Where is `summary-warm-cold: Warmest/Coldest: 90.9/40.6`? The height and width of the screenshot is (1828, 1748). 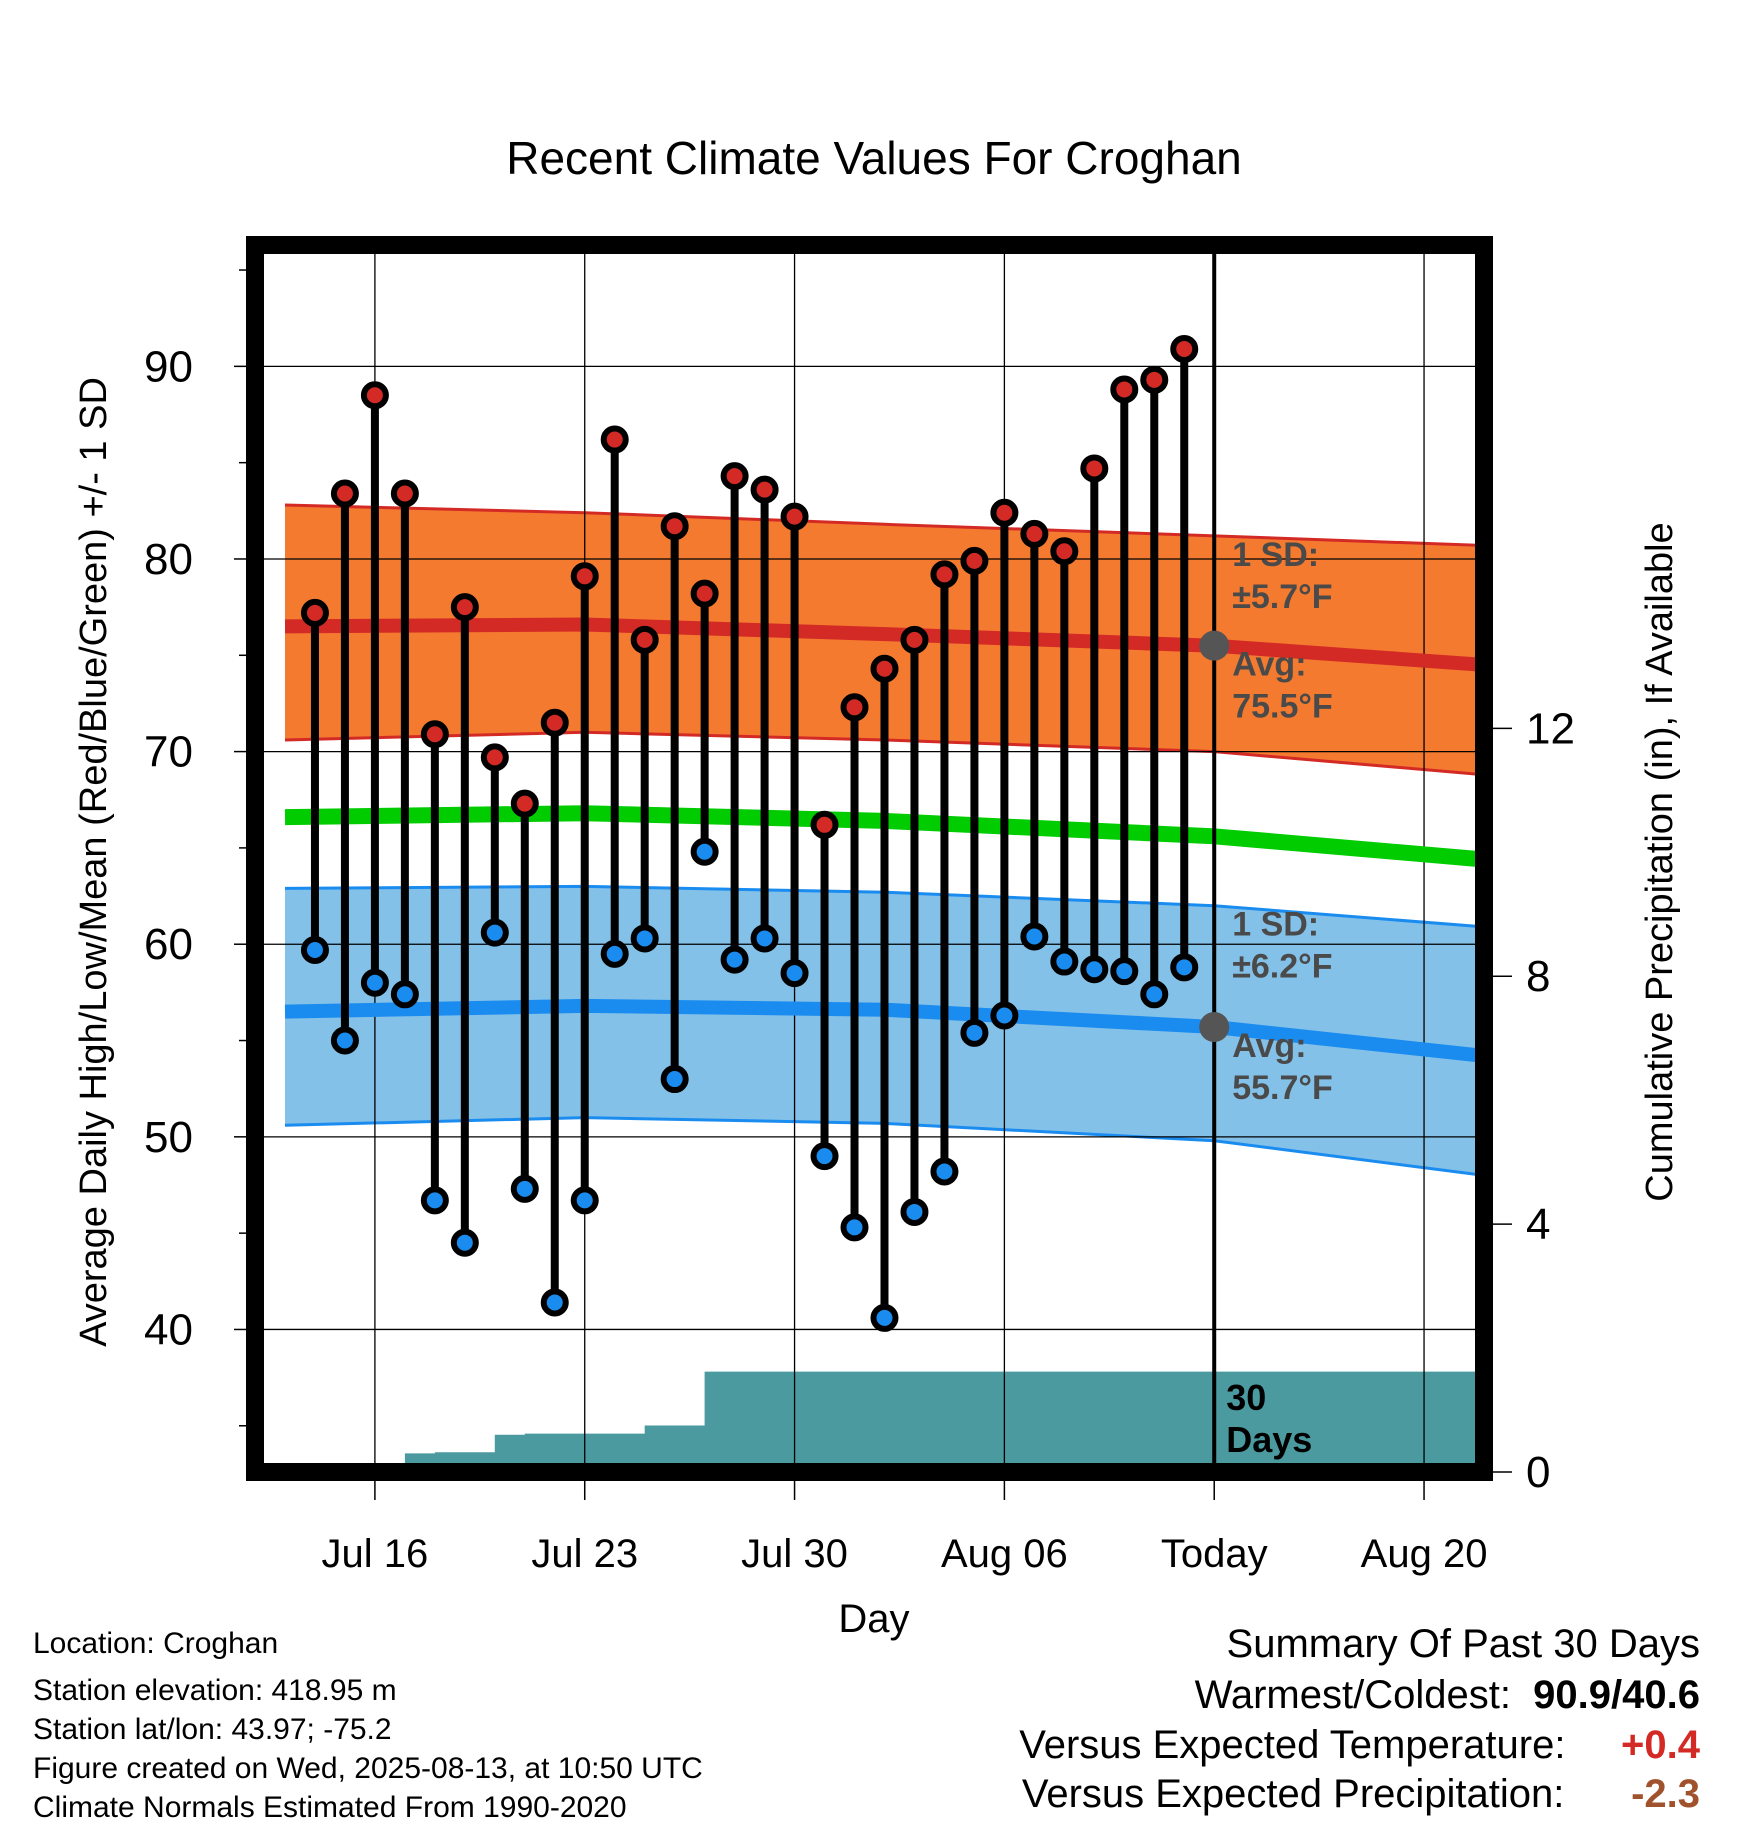 summary-warm-cold: Warmest/Coldest: 90.9/40.6 is located at coordinates (1447, 1695).